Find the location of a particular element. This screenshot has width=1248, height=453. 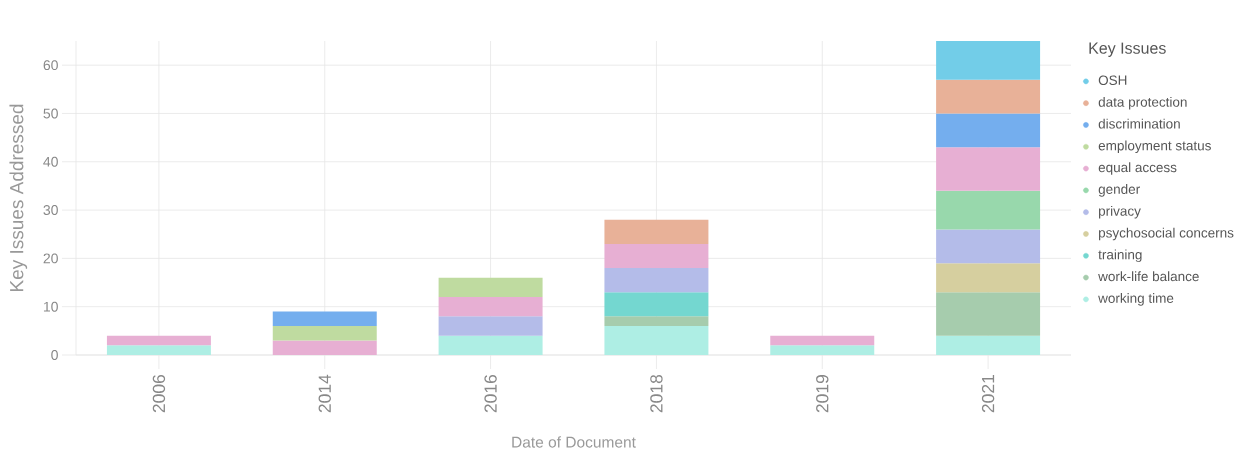

legend-label: discrimination is located at coordinates (1139, 123).